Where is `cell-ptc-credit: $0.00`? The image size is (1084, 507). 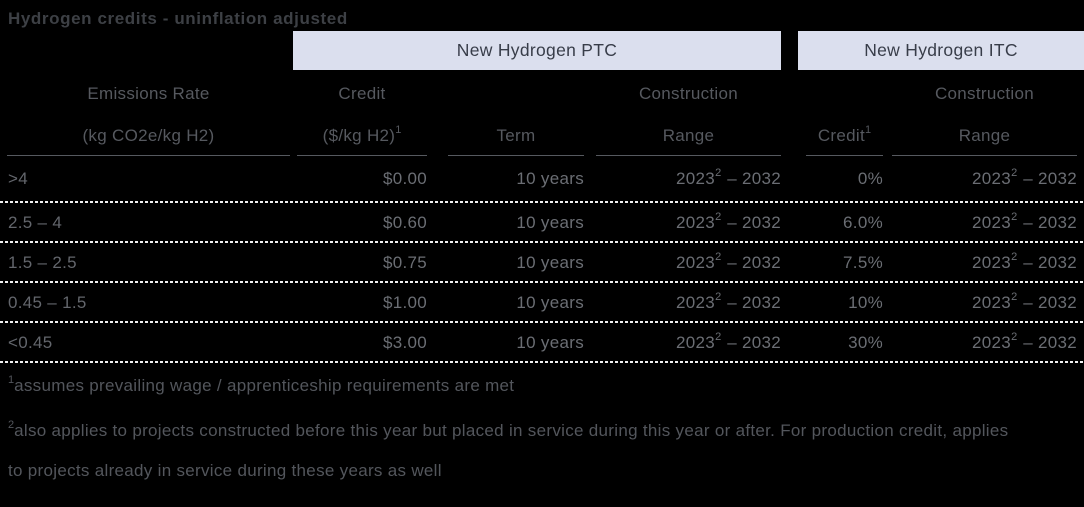
cell-ptc-credit: $0.00 is located at coordinates (404, 178).